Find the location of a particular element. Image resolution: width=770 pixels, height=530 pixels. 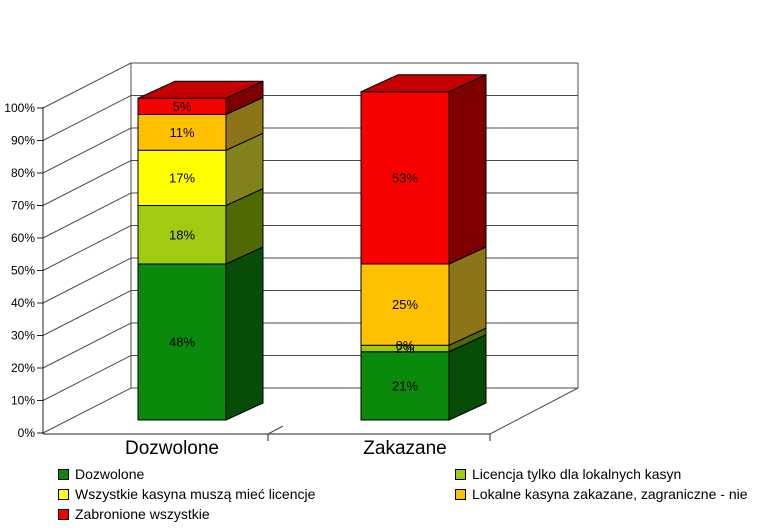

legend-item-label: Licencja tylko dla lokalnych kasyn is located at coordinates (577, 474).